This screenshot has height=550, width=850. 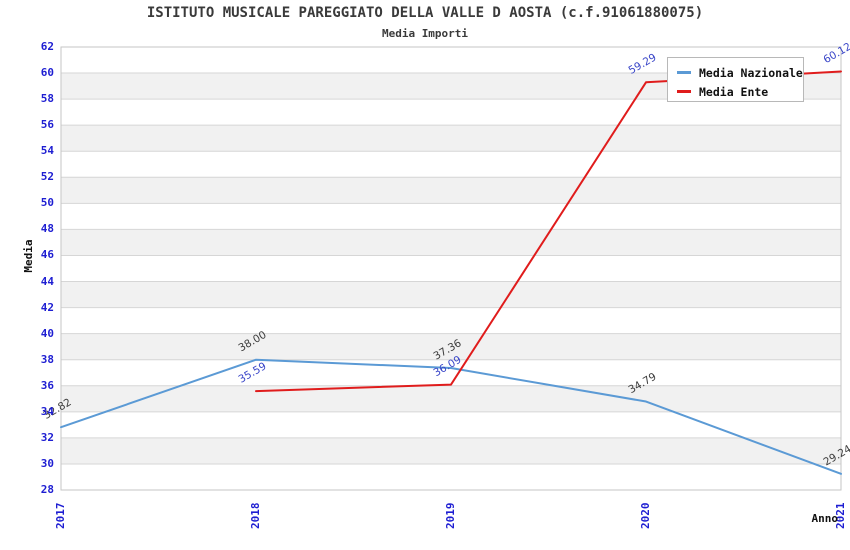 I want to click on y-tick-label: 46, so click(x=47, y=255).